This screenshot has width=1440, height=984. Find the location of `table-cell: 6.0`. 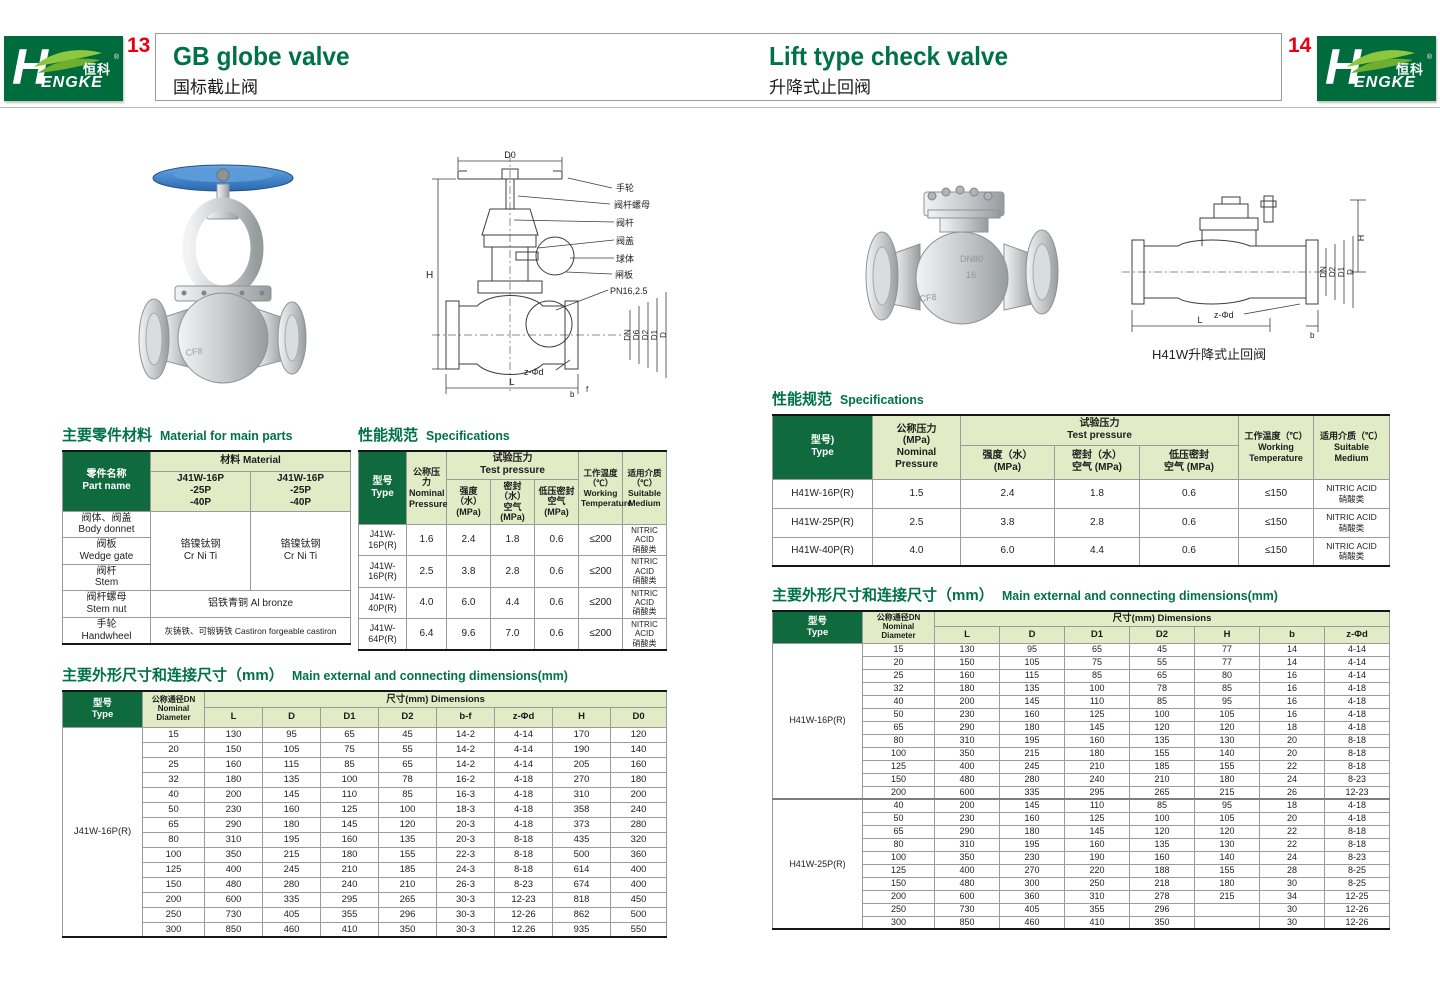

table-cell: 6.0 is located at coordinates (1007, 551).